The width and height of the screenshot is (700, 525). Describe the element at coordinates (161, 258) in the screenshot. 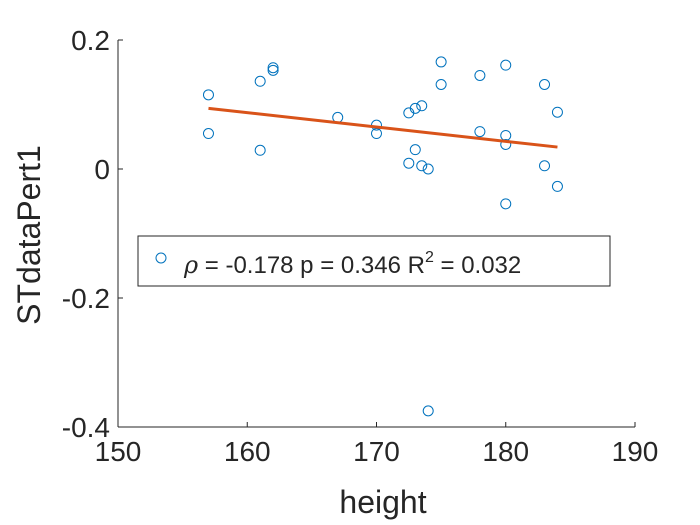

I see `legend-marker` at that location.